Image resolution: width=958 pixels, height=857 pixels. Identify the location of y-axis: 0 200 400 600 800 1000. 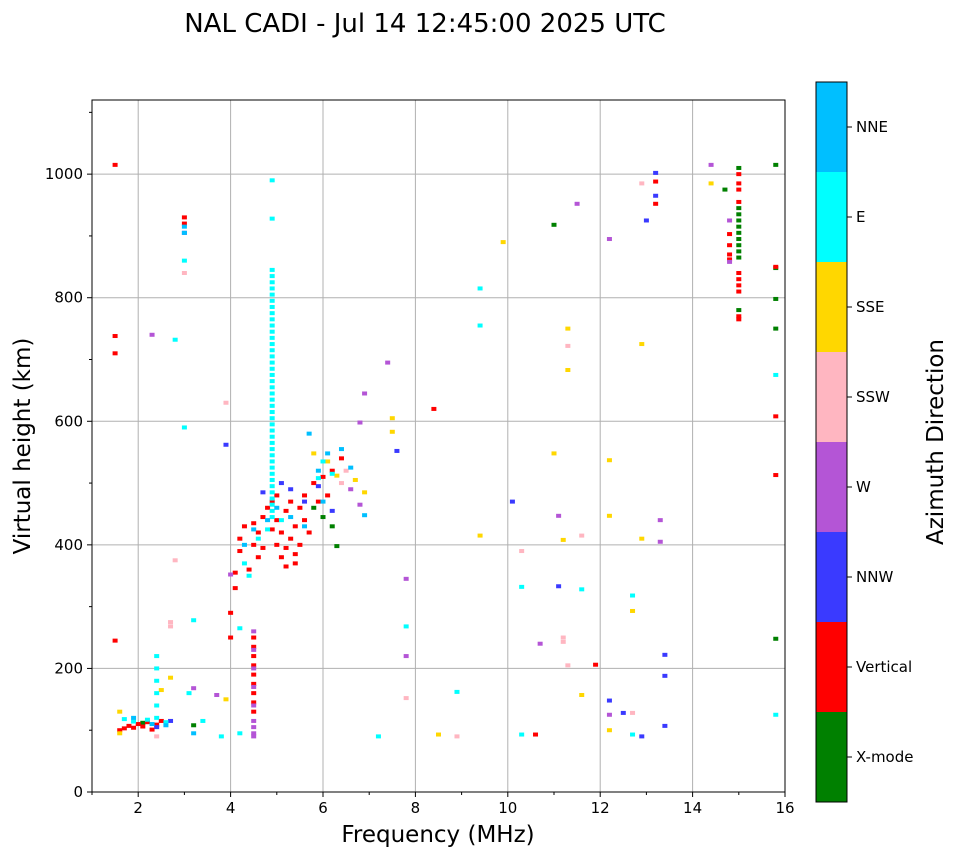
(68, 456).